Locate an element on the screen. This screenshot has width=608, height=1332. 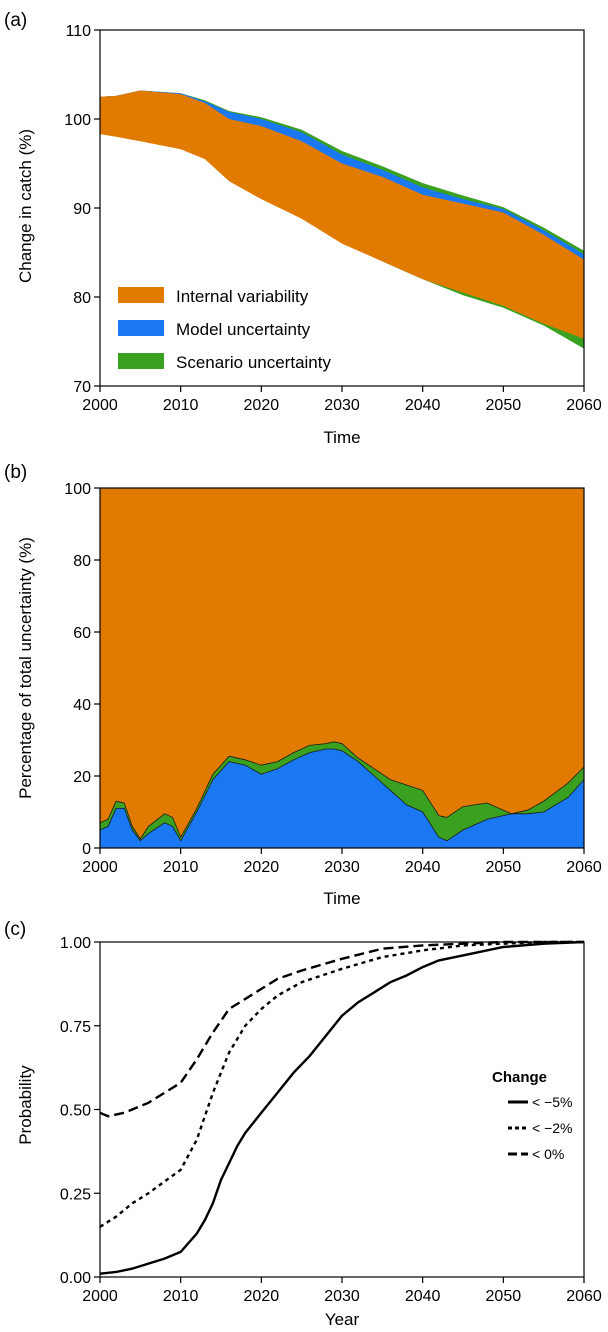
b-xtick-label-2000: 2000 is located at coordinates (100, 867).